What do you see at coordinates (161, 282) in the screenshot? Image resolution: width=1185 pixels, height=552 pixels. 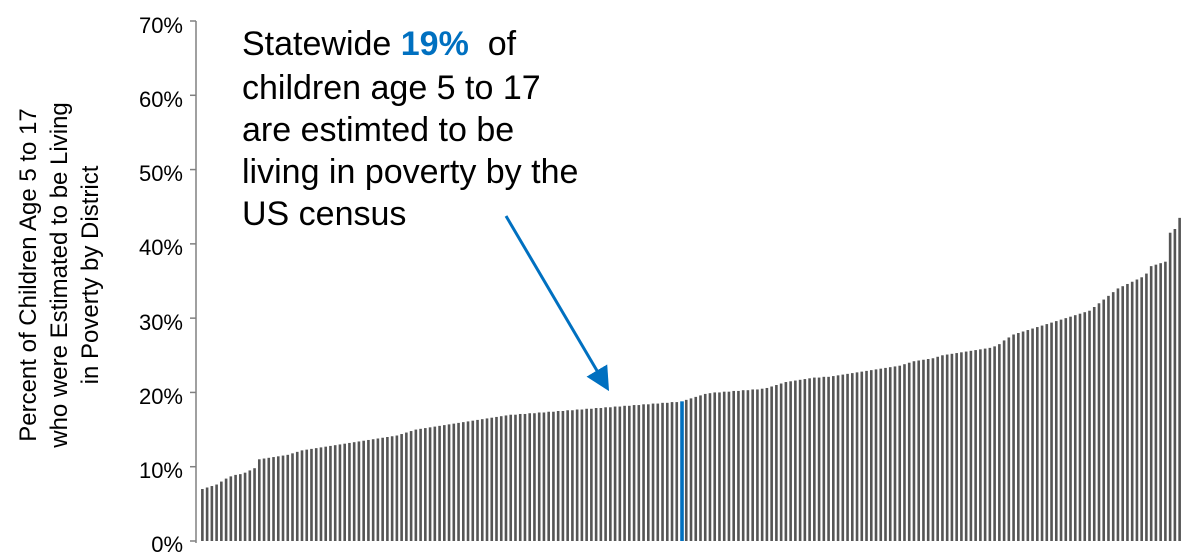 I see `y-tick-labels: 0% 10% 20% 30% 40% 50% 60% 70%` at bounding box center [161, 282].